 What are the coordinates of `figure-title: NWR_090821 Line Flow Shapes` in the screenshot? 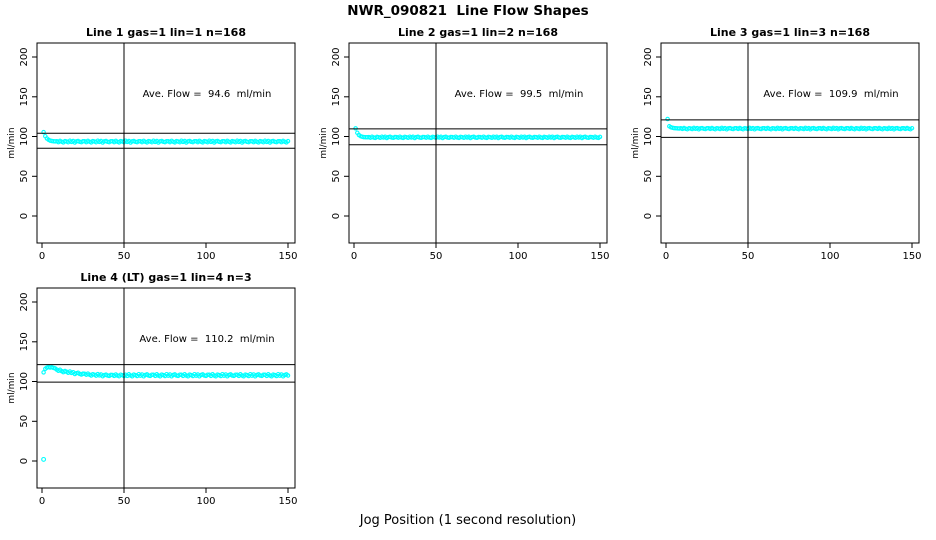 It's located at (468, 11).